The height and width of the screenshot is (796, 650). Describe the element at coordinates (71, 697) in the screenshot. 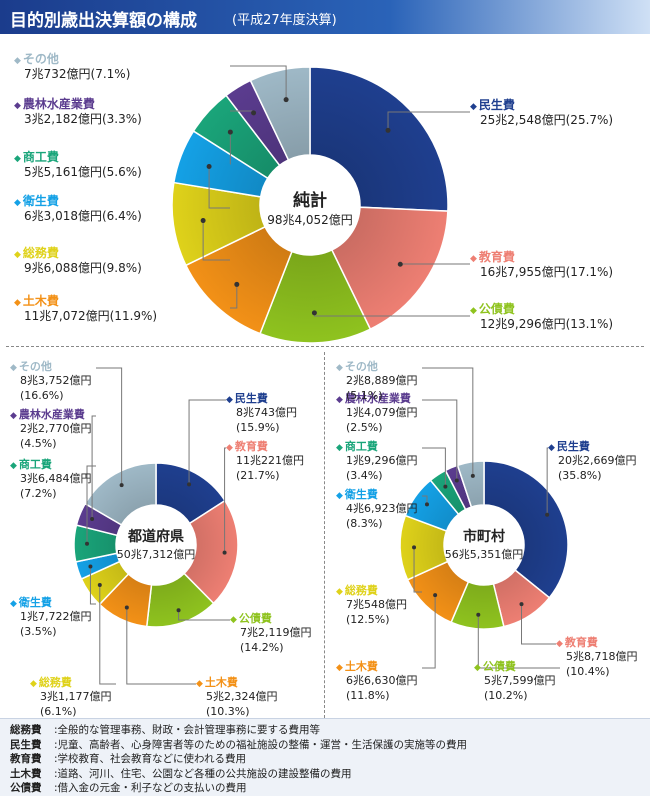

I see `label-prefecture-総務費: ◆ 総務費 3兆1,177億円 (6.1%)` at that location.